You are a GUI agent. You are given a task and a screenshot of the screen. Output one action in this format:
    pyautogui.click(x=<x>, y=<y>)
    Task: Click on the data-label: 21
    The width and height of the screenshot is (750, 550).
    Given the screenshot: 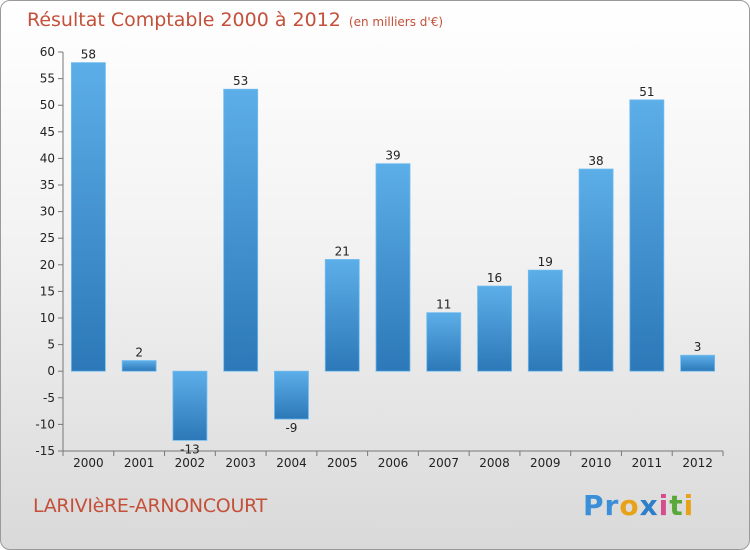 What is the action you would take?
    pyautogui.click(x=342, y=251)
    